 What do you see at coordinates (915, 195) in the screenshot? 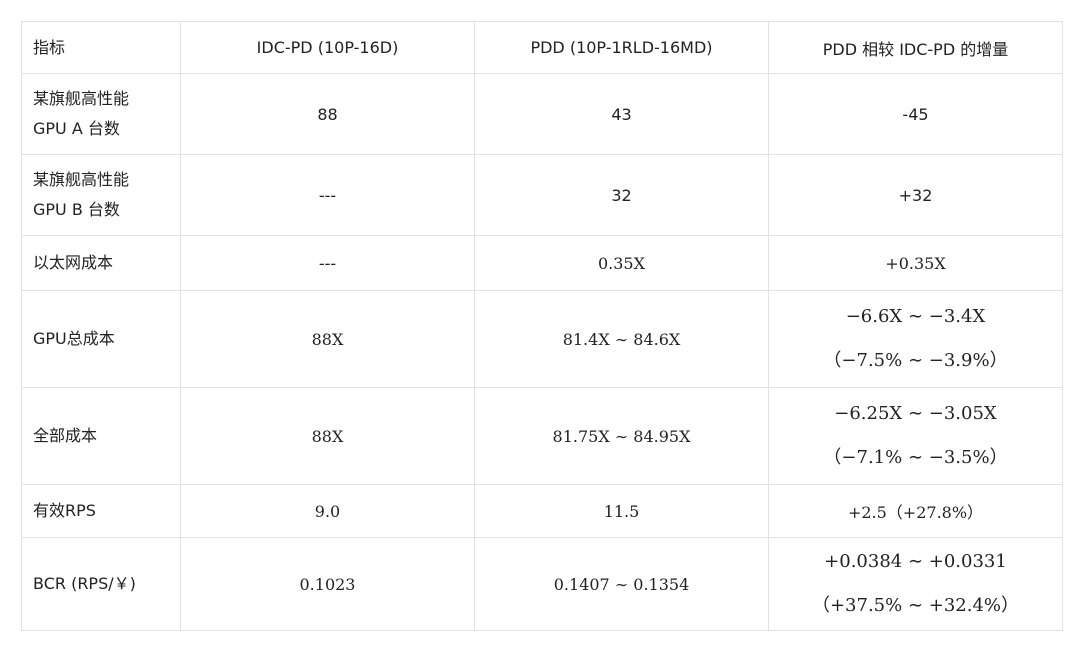
I see `cell-delta: +32` at bounding box center [915, 195].